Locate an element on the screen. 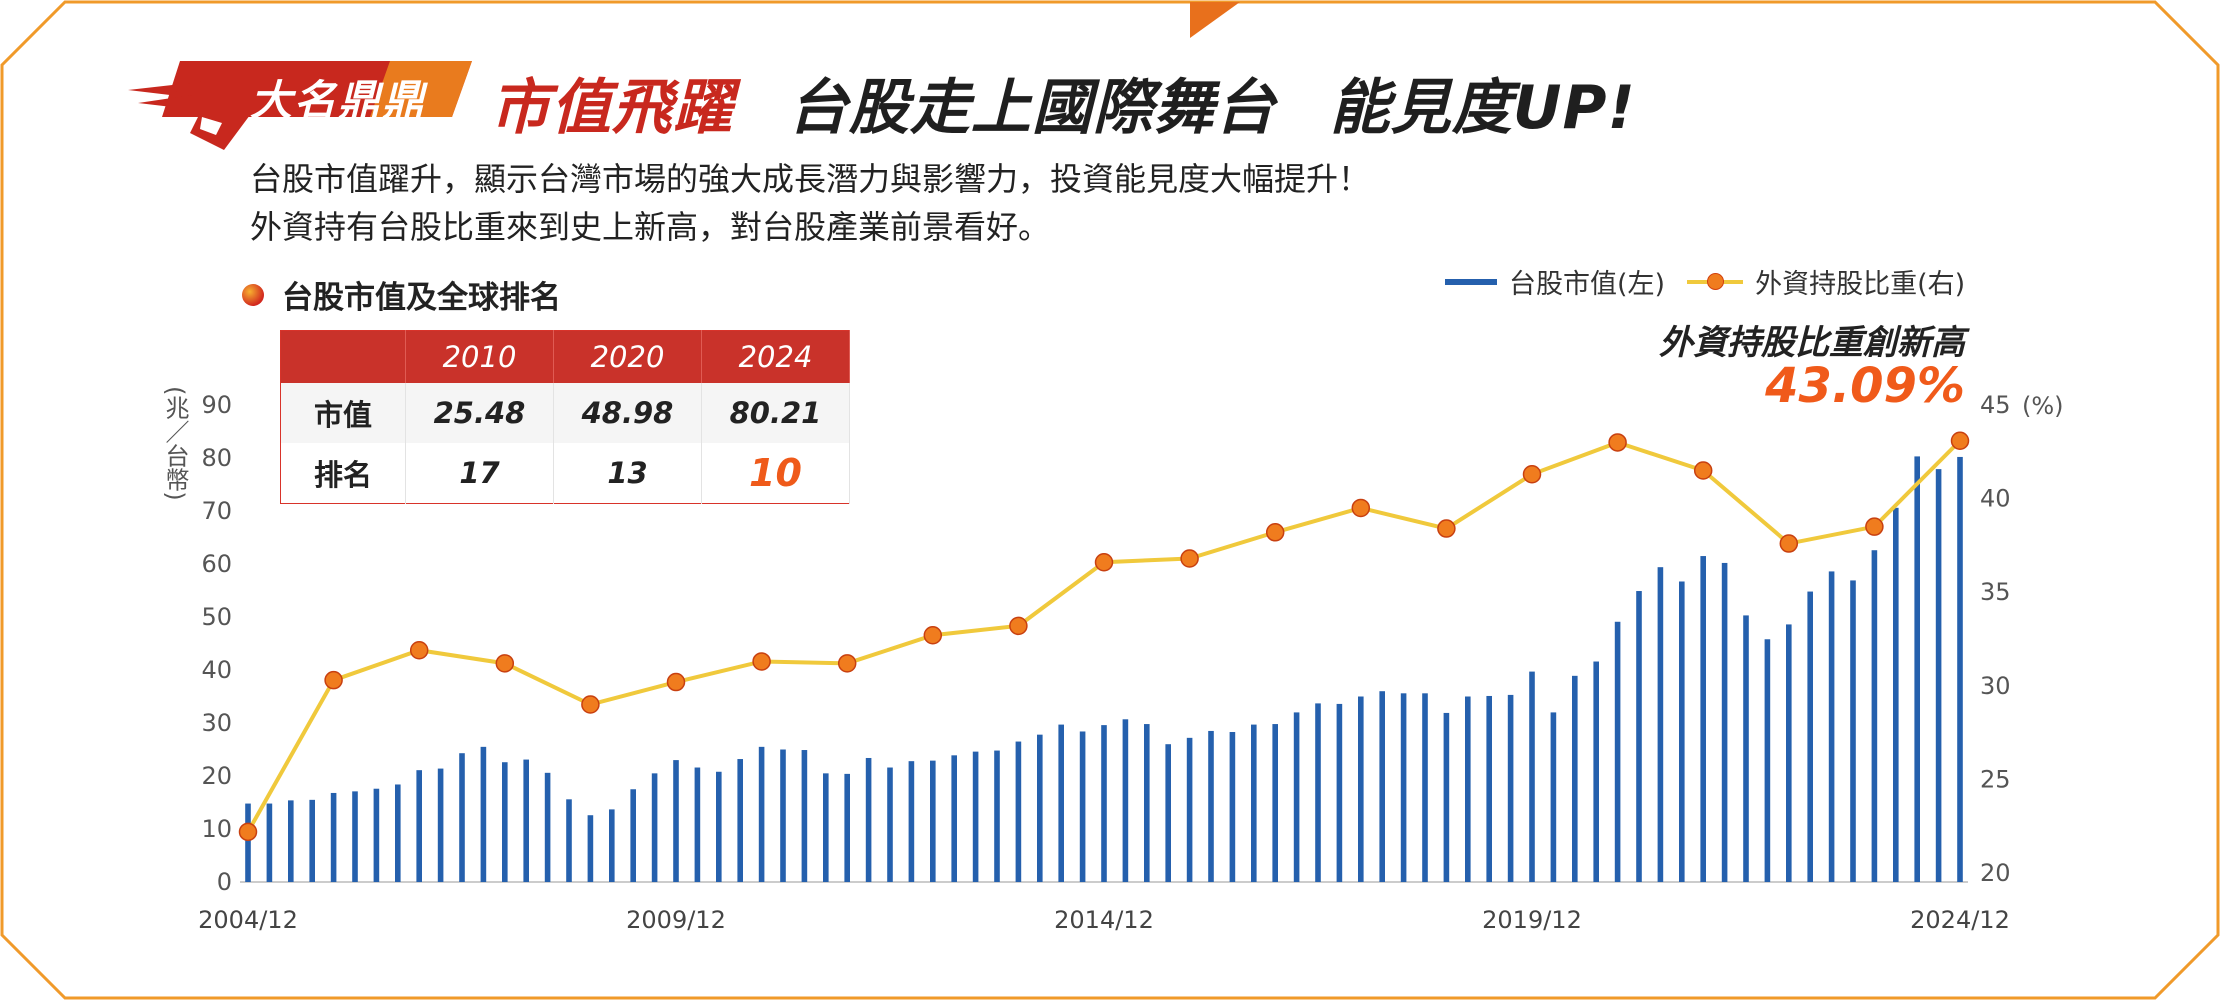 The width and height of the screenshot is (2220, 1000). table-row: 排名 17 13 10 is located at coordinates (565, 473).